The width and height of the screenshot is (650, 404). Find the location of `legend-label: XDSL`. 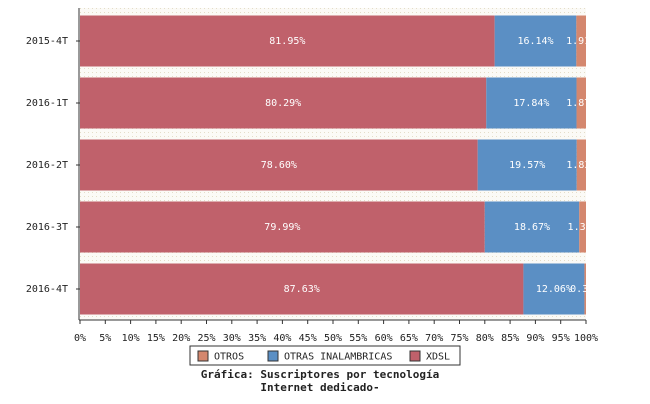

legend-label: XDSL is located at coordinates (438, 357).